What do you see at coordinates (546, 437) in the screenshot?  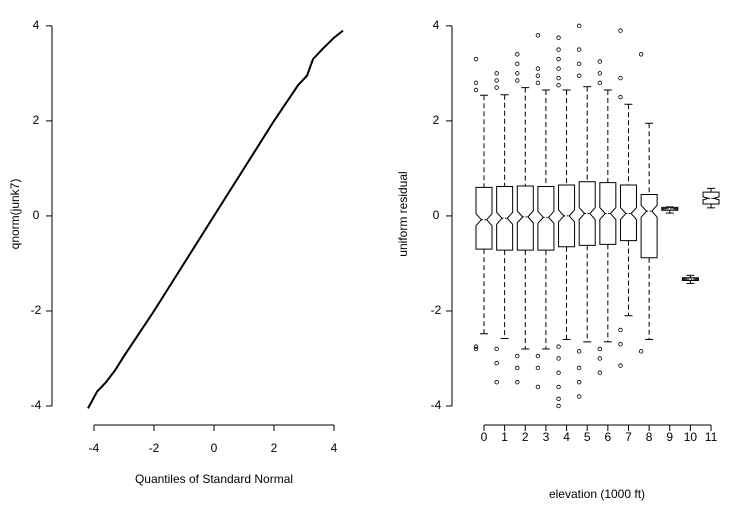 I see `x-tick-label: 3` at bounding box center [546, 437].